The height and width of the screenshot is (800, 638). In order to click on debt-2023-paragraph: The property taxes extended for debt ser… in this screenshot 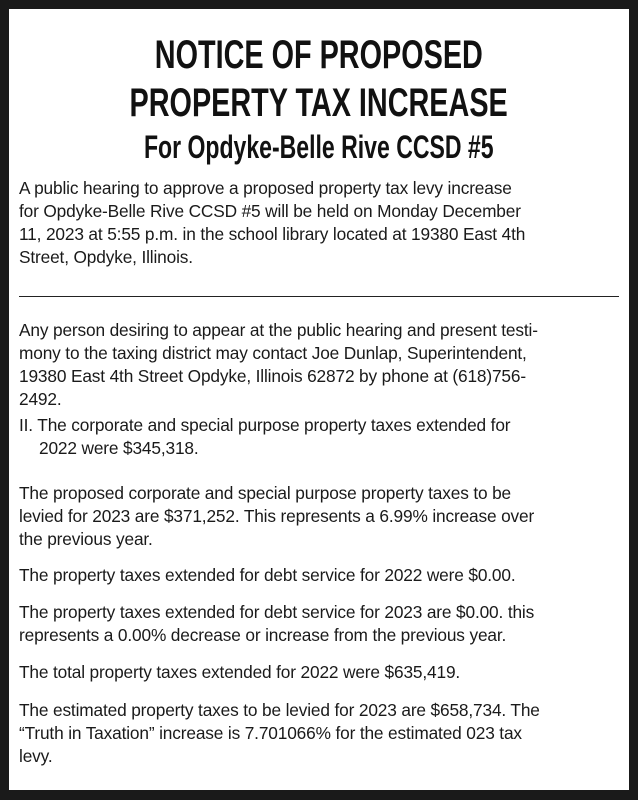, I will do `click(321, 624)`.